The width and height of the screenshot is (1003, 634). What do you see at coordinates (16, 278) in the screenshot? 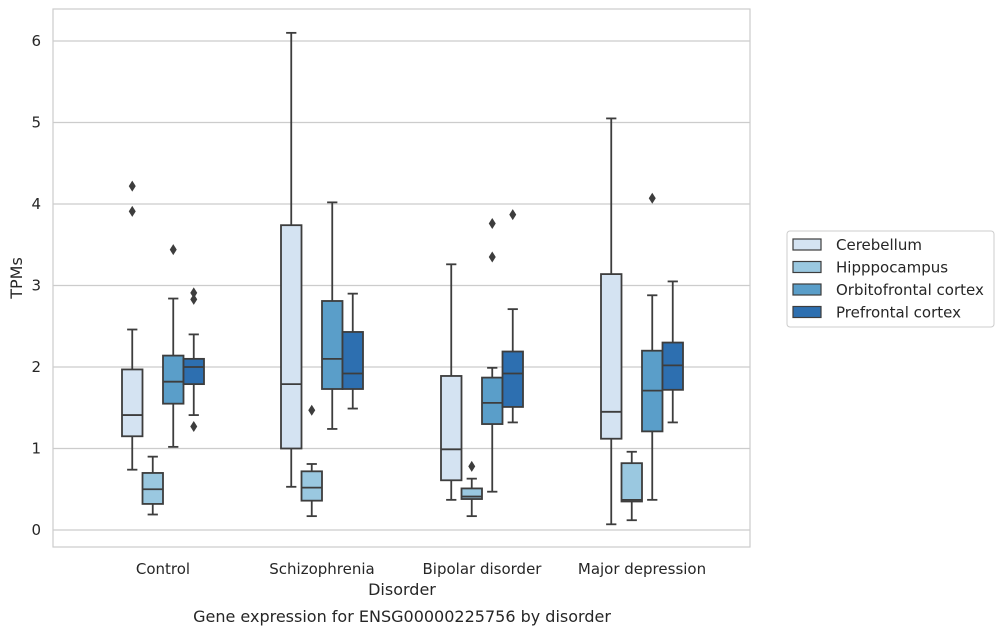
I see `y-axis-label: TPMs` at bounding box center [16, 278].